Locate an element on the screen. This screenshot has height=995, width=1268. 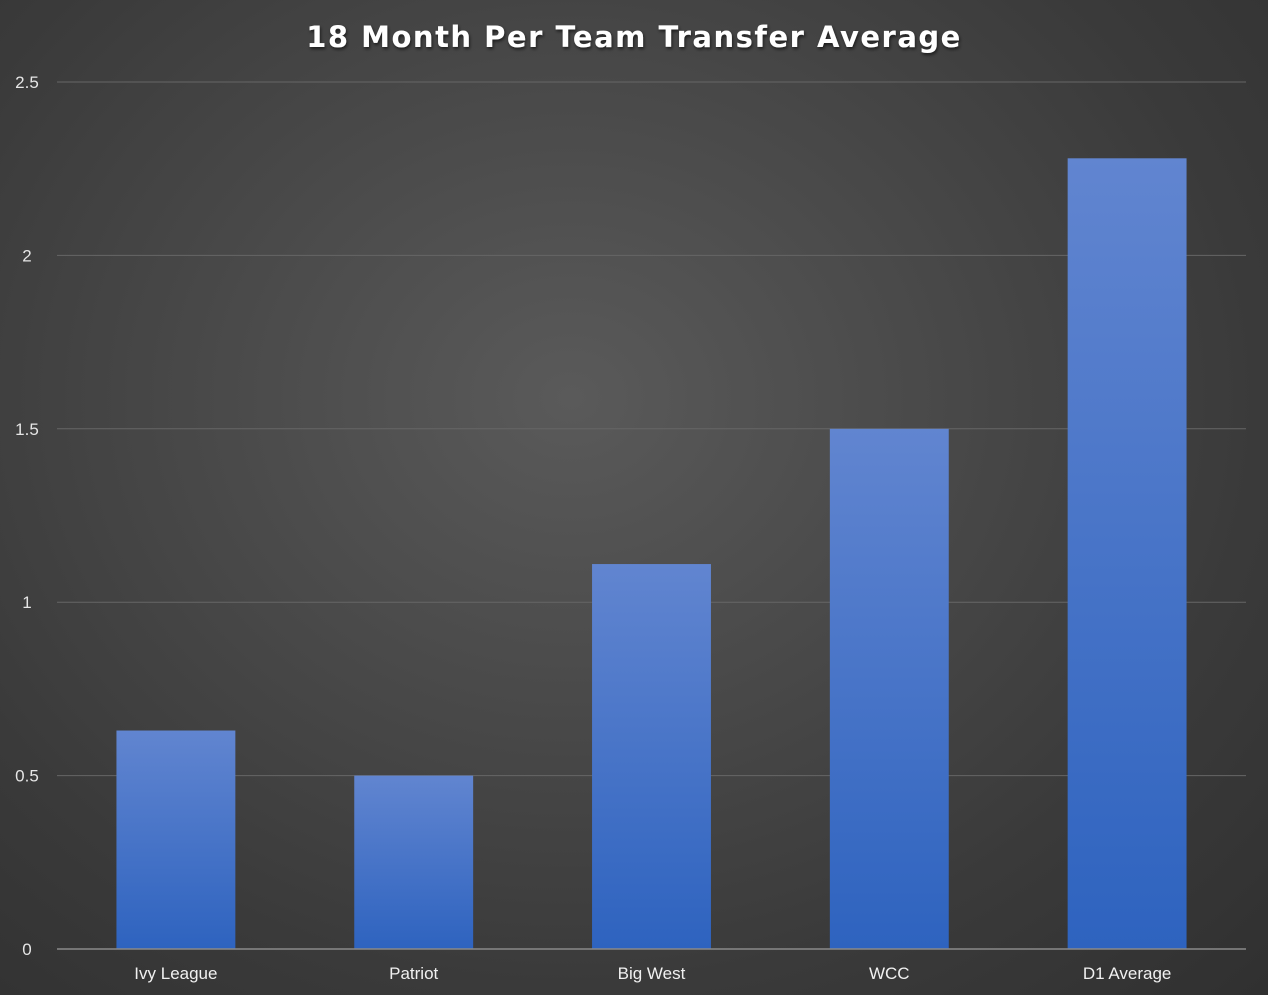
x-tick-label: Ivy League is located at coordinates (175, 973).